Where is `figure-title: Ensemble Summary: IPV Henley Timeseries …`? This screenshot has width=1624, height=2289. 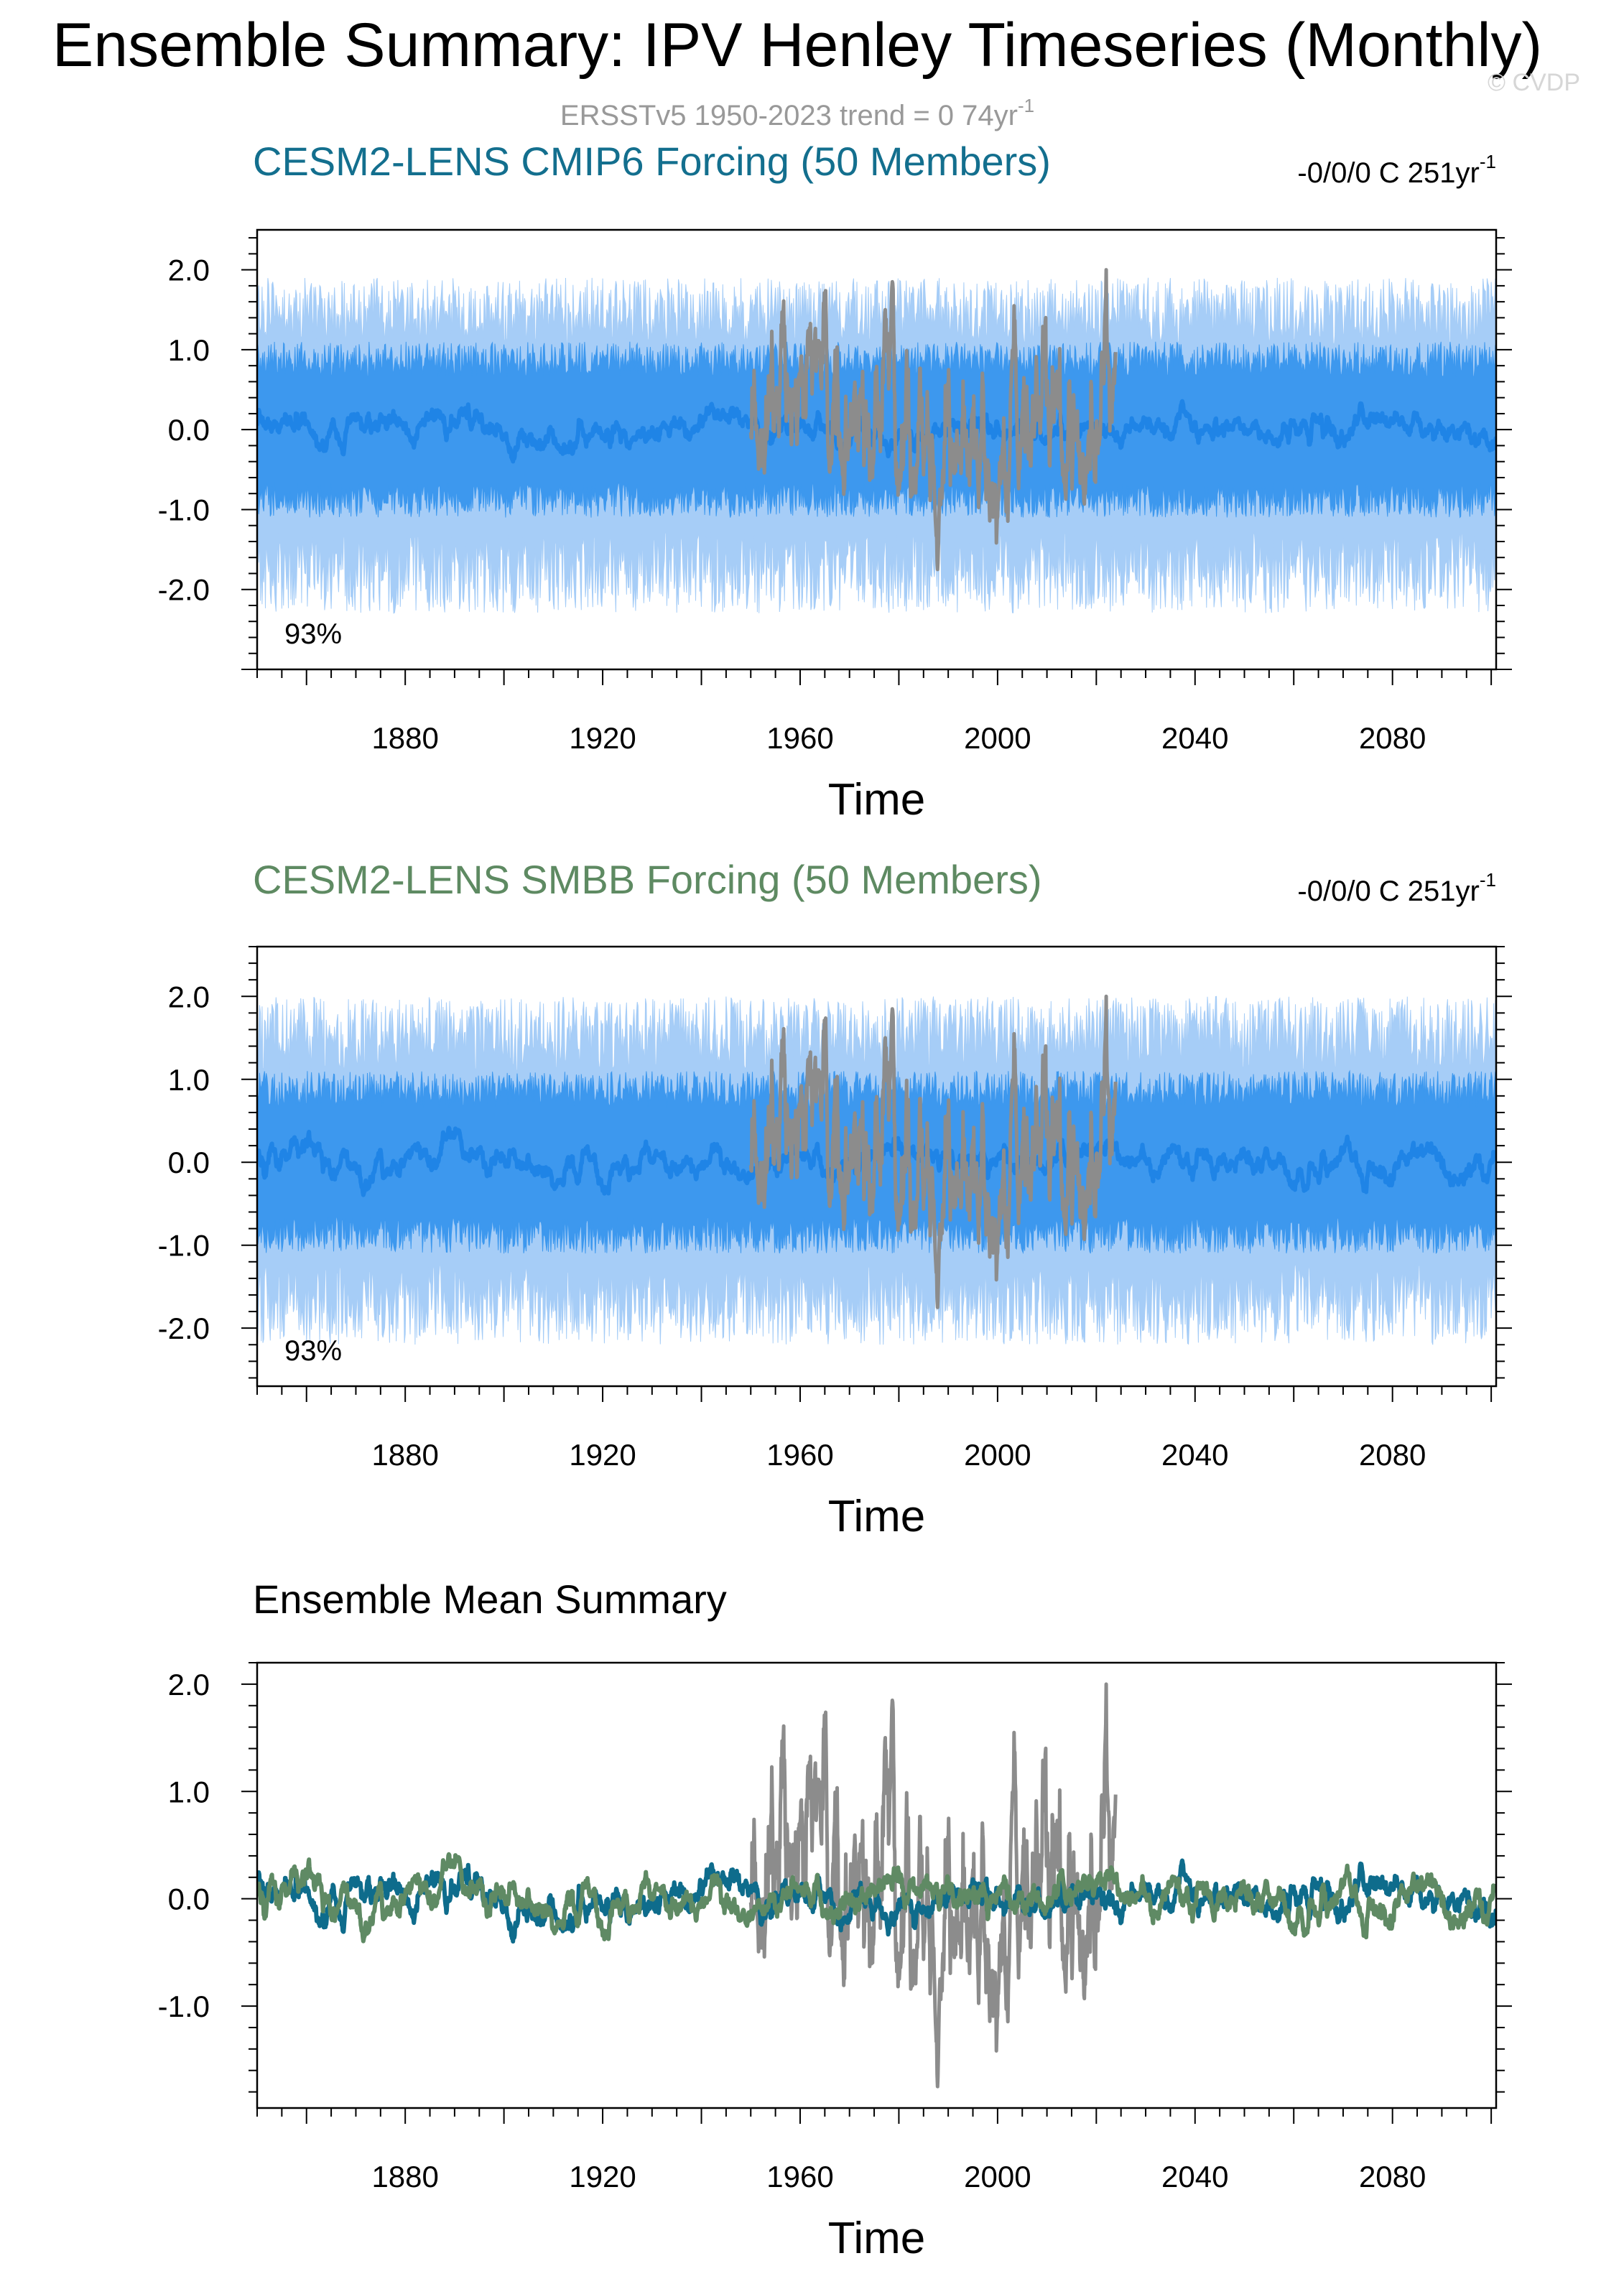 figure-title: Ensemble Summary: IPV Henley Timeseries … is located at coordinates (797, 45).